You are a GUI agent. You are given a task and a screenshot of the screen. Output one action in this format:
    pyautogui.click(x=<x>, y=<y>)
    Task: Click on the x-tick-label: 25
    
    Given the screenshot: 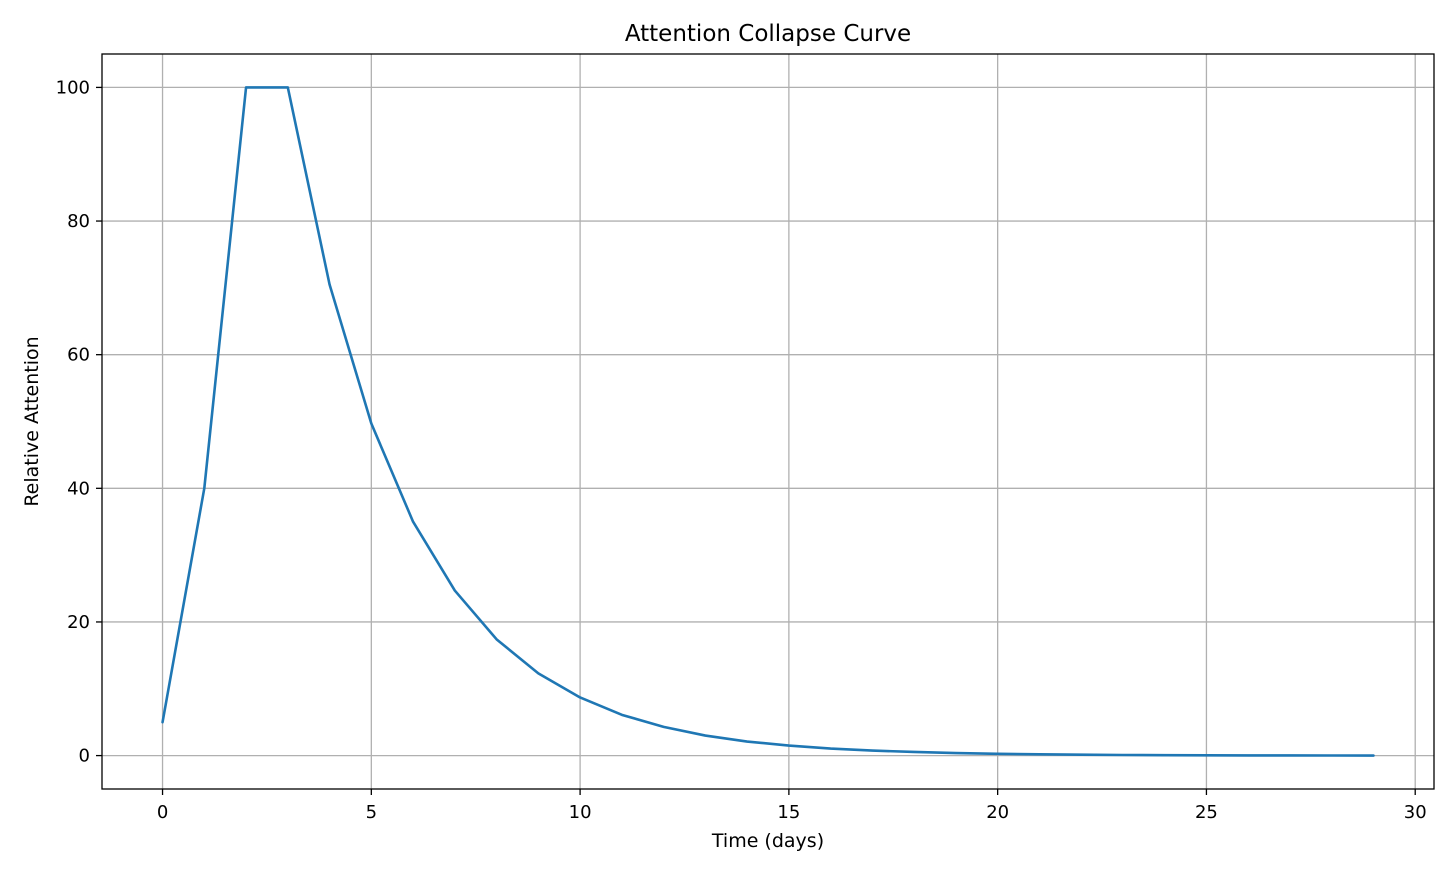 What is the action you would take?
    pyautogui.click(x=1206, y=812)
    